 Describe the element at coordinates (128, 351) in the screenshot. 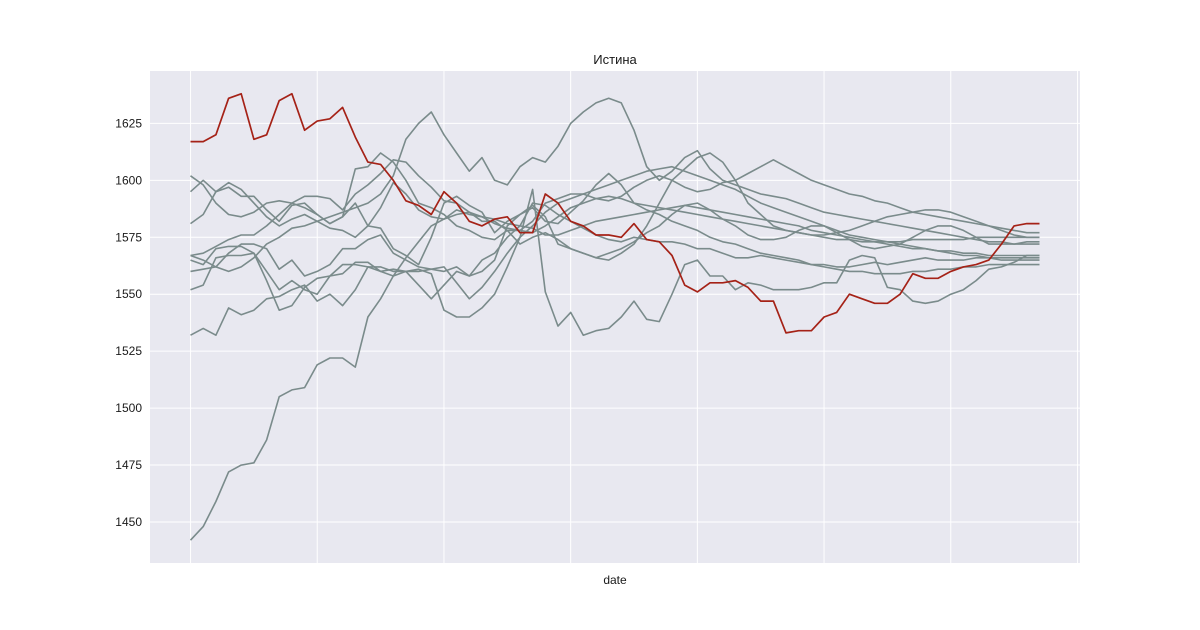

I see `y-tick-label: 1525` at that location.